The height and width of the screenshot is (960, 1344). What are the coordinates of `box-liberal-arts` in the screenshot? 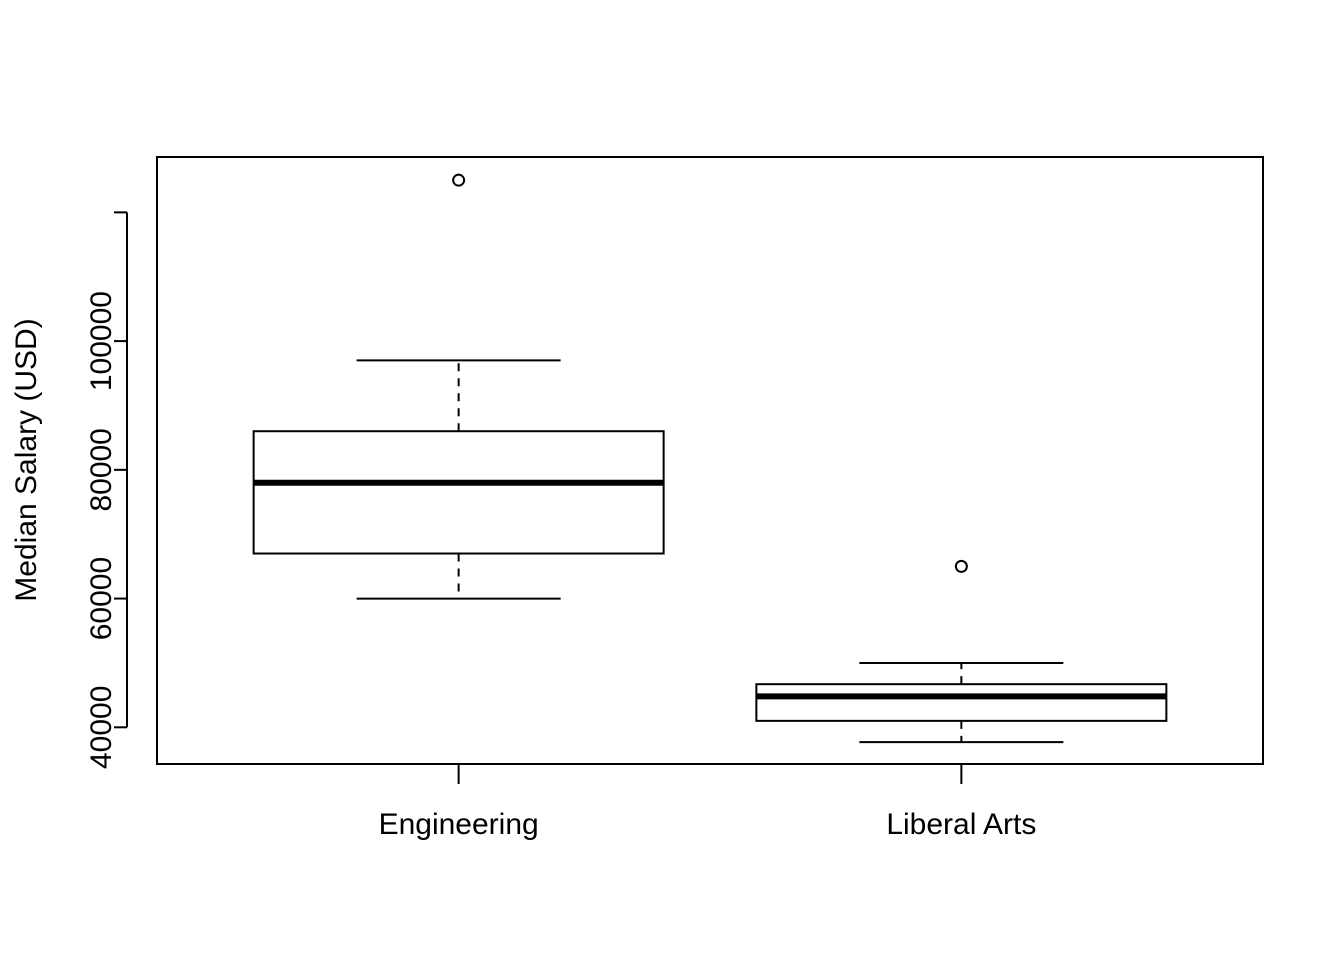 It's located at (961, 651).